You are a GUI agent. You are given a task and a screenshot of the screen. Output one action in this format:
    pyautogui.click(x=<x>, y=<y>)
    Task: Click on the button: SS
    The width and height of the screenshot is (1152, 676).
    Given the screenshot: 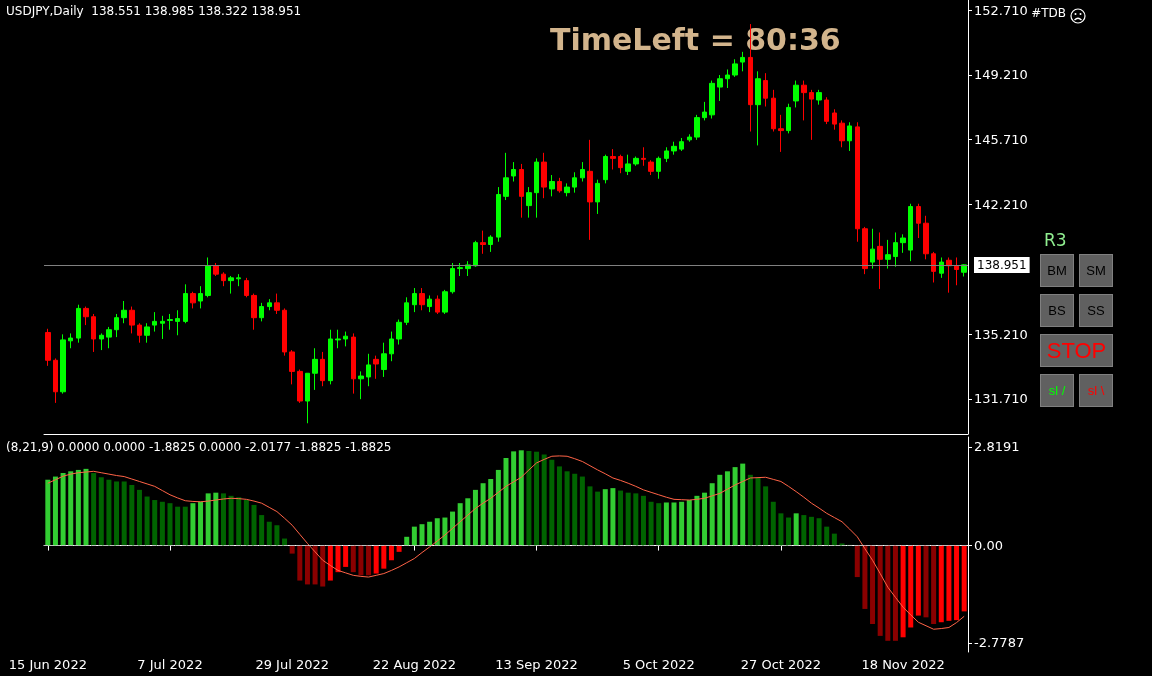 What is the action you would take?
    pyautogui.click(x=1096, y=310)
    